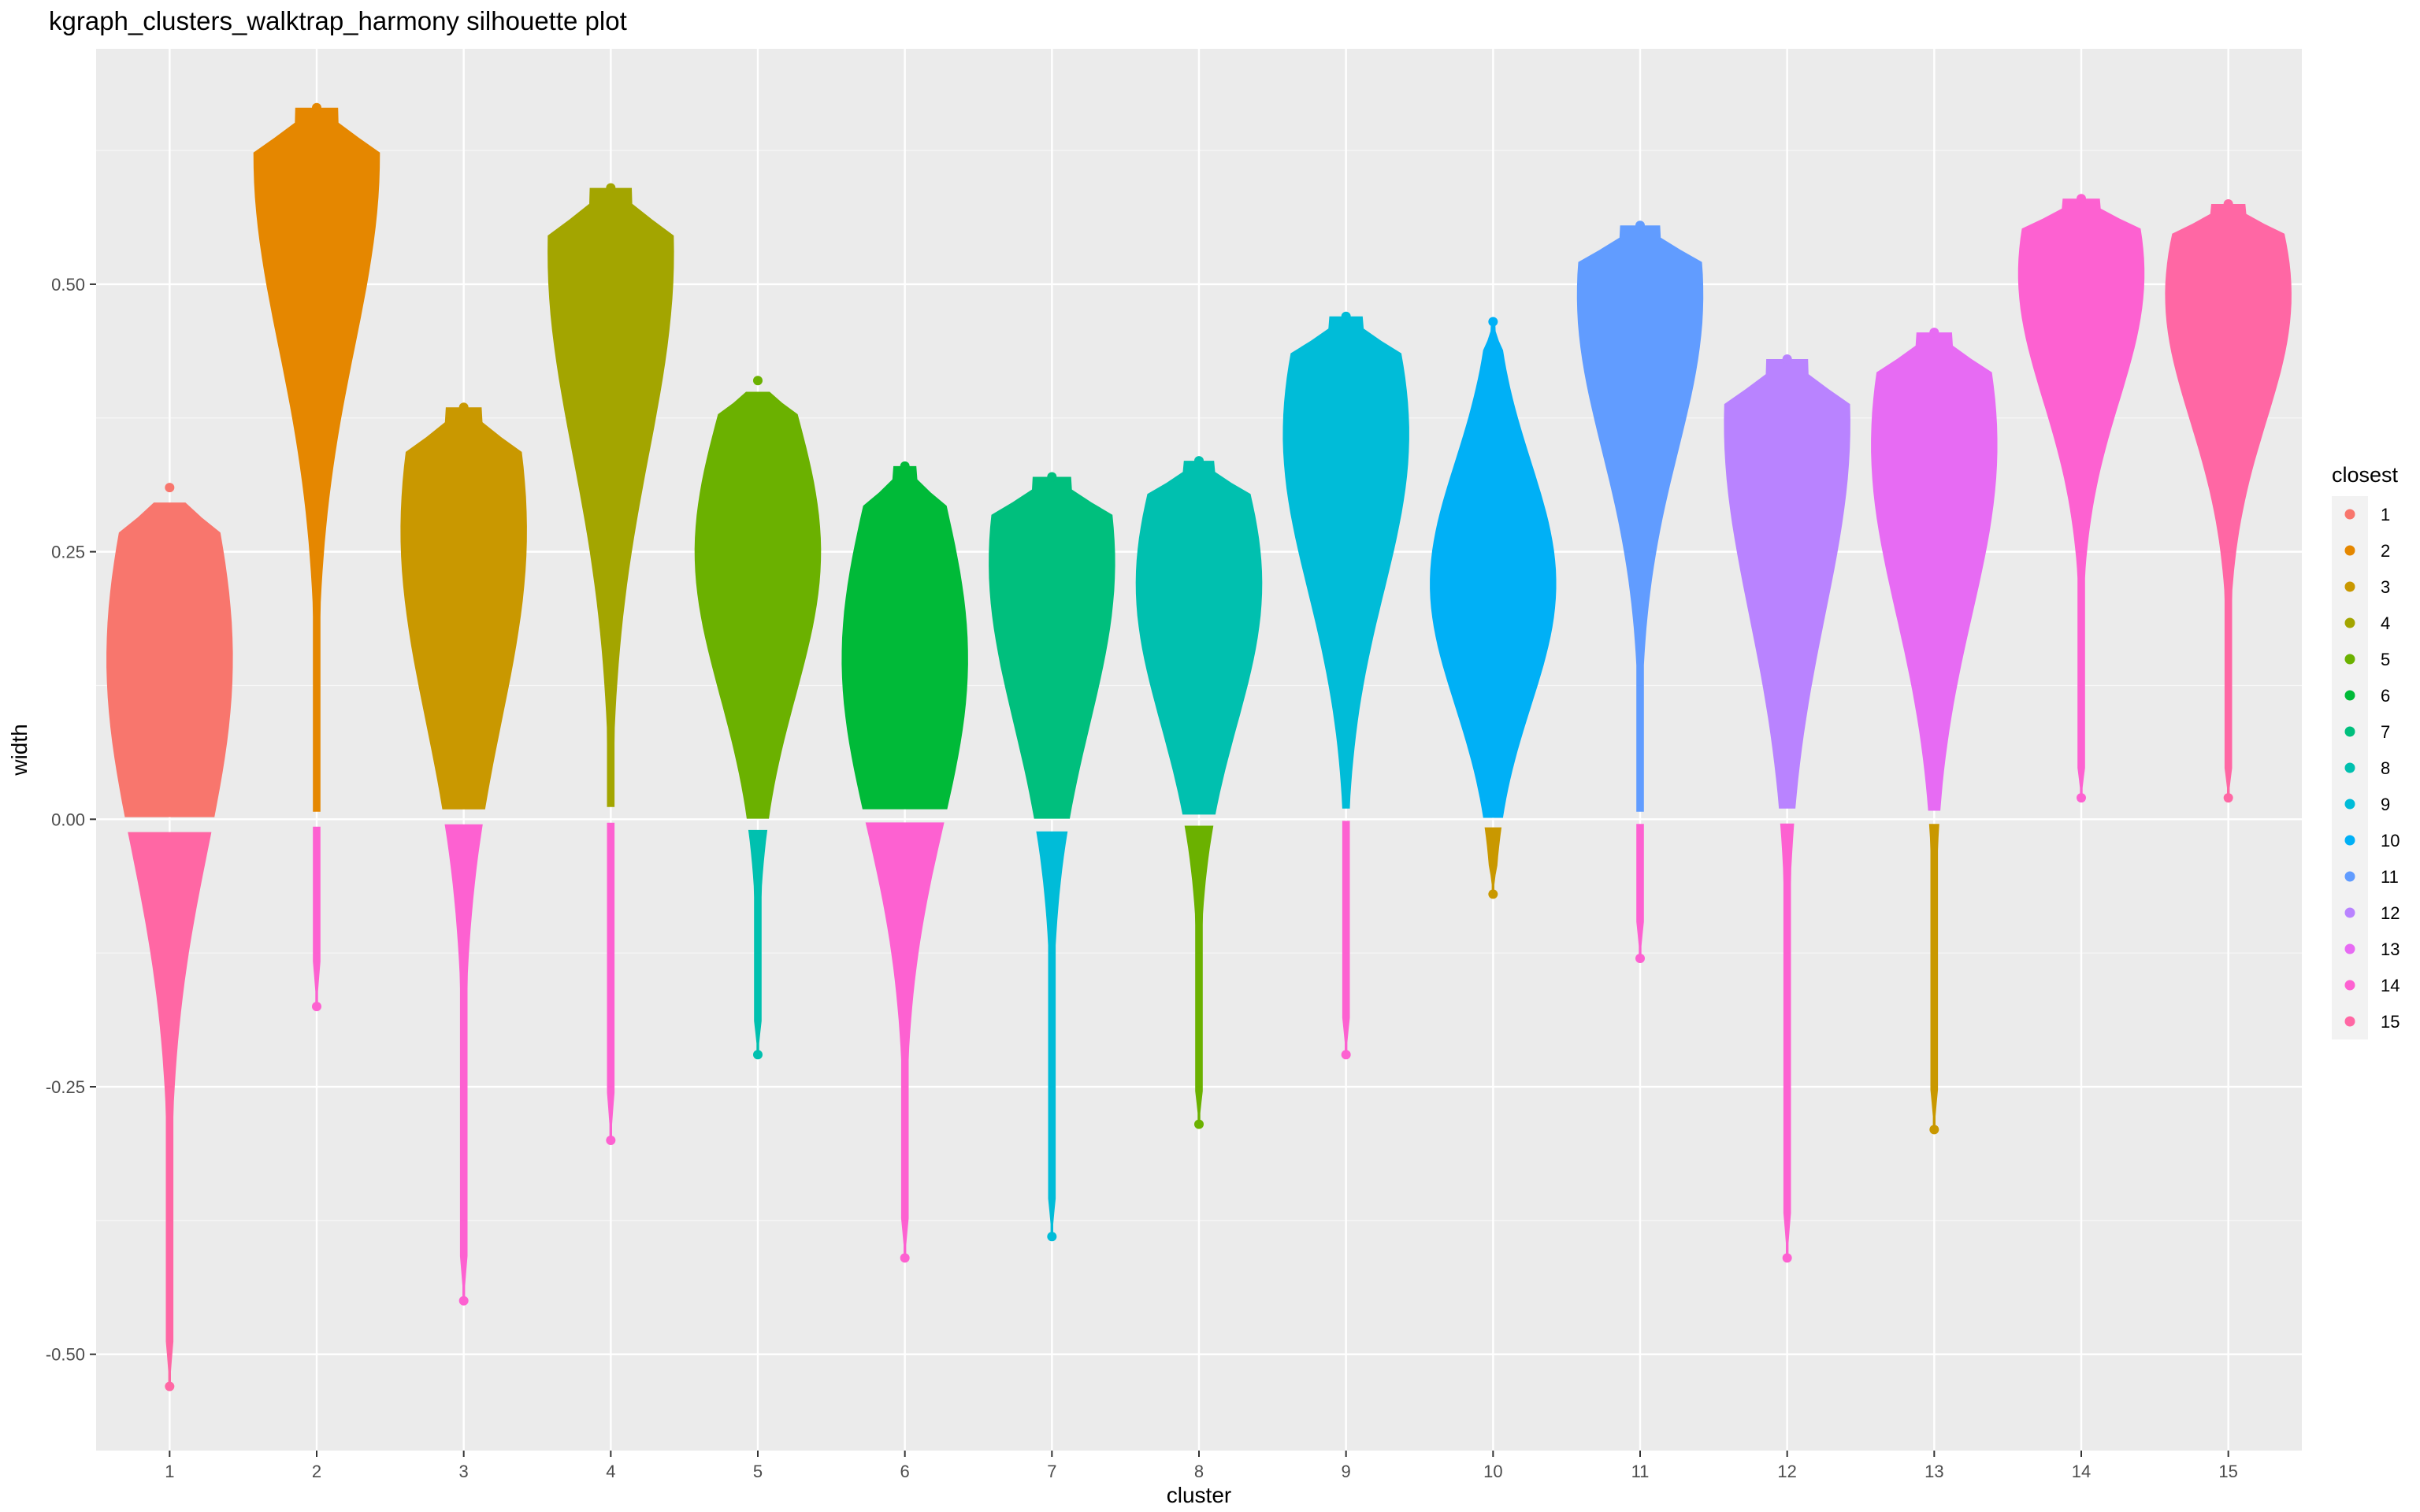 The image size is (2420, 1512). Describe the element at coordinates (169, 659) in the screenshot. I see `cluster-1-positive` at that location.